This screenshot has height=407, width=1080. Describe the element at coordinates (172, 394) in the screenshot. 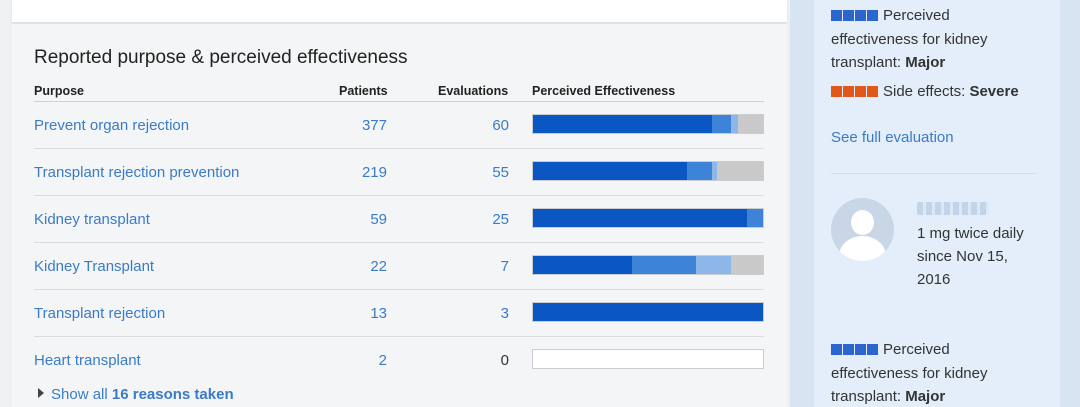

I see `show-all-count: 16 reasons taken` at that location.